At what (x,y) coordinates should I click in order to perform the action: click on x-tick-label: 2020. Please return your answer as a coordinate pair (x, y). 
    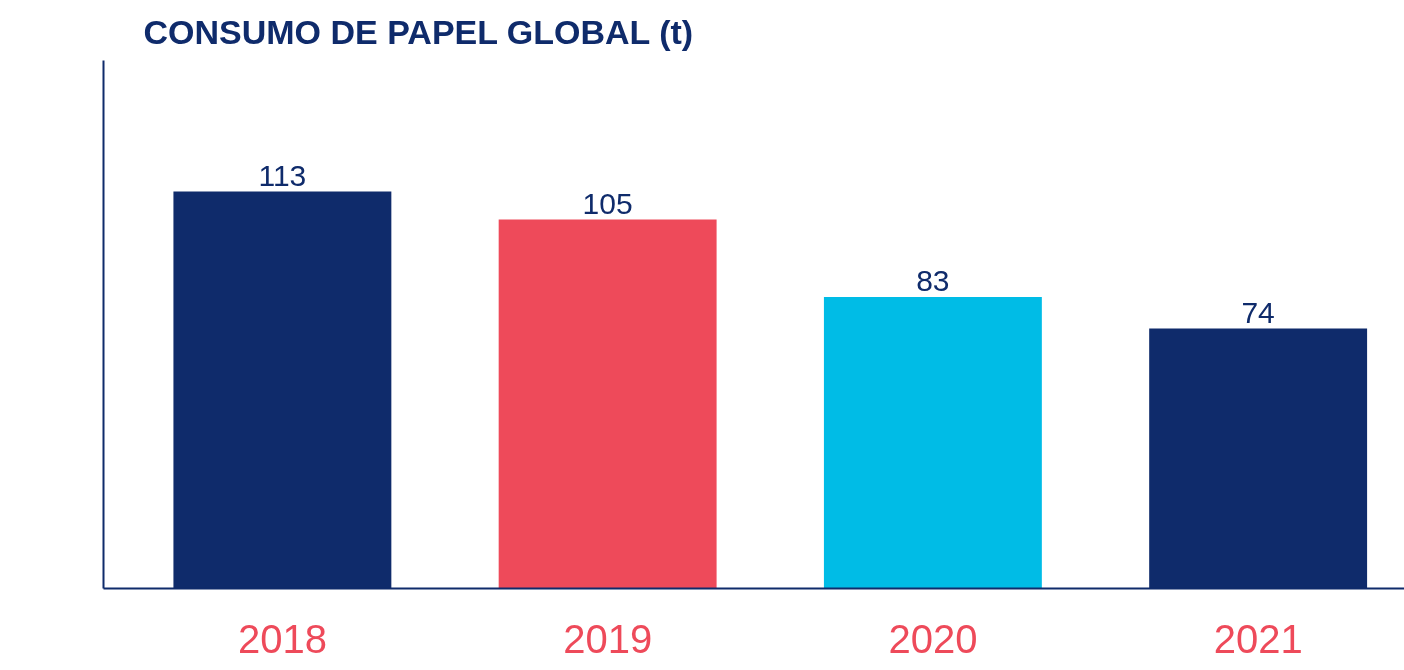
    Looking at the image, I should click on (933, 638).